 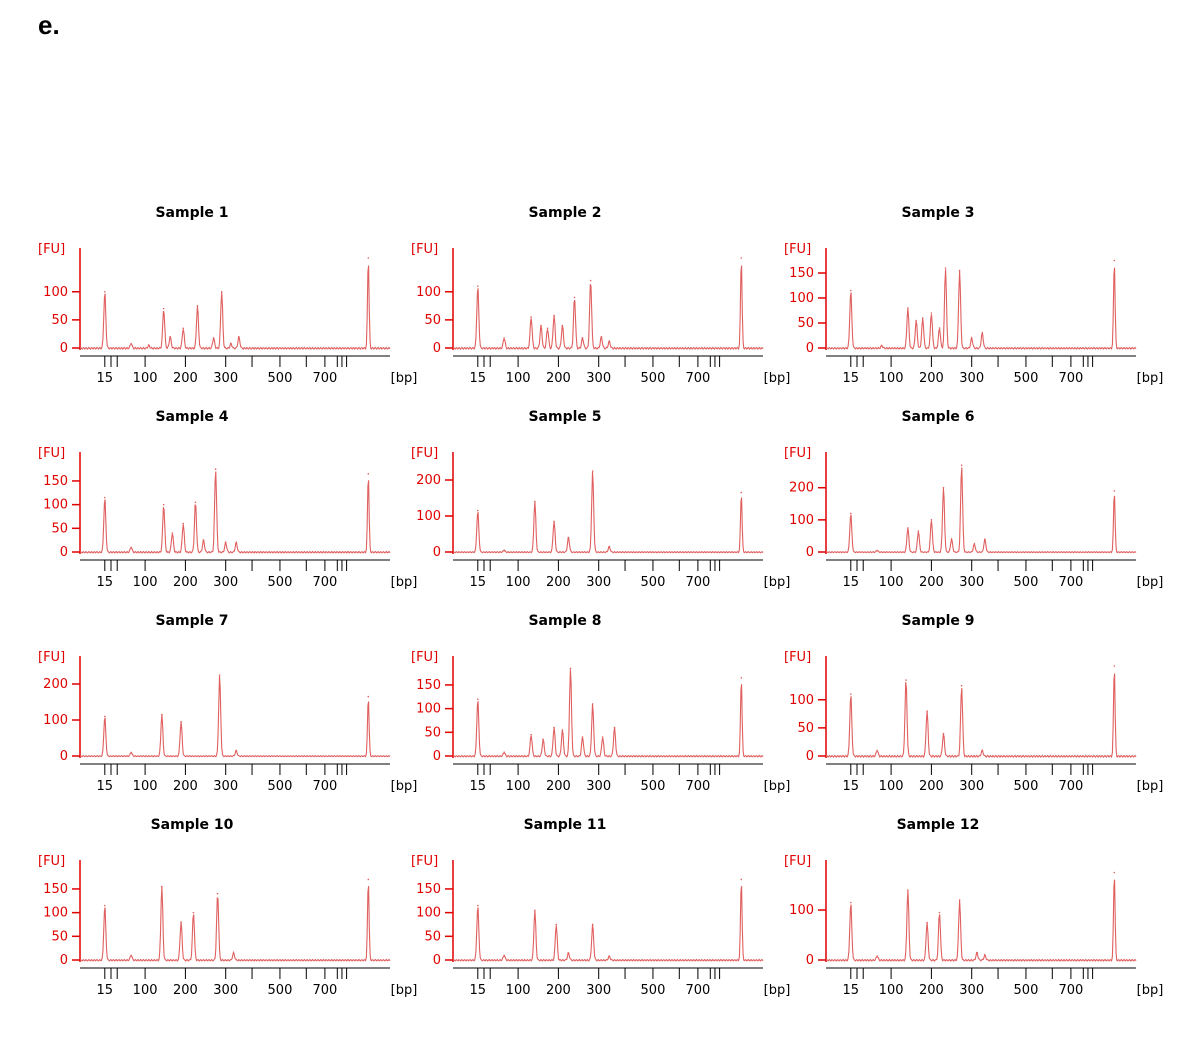 I want to click on panel-label: e., so click(x=49, y=25).